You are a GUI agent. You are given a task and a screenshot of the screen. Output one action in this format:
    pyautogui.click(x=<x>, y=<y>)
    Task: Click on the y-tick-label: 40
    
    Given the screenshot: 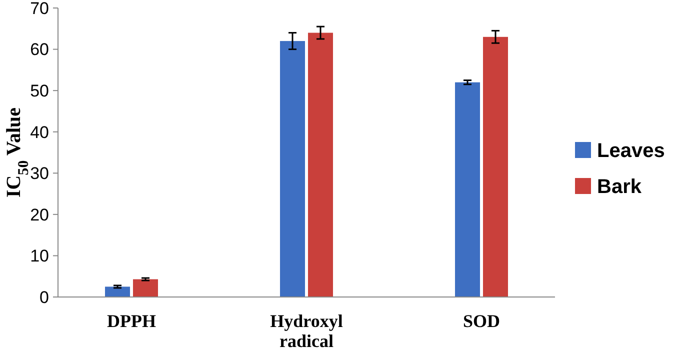 What is the action you would take?
    pyautogui.click(x=39, y=132)
    